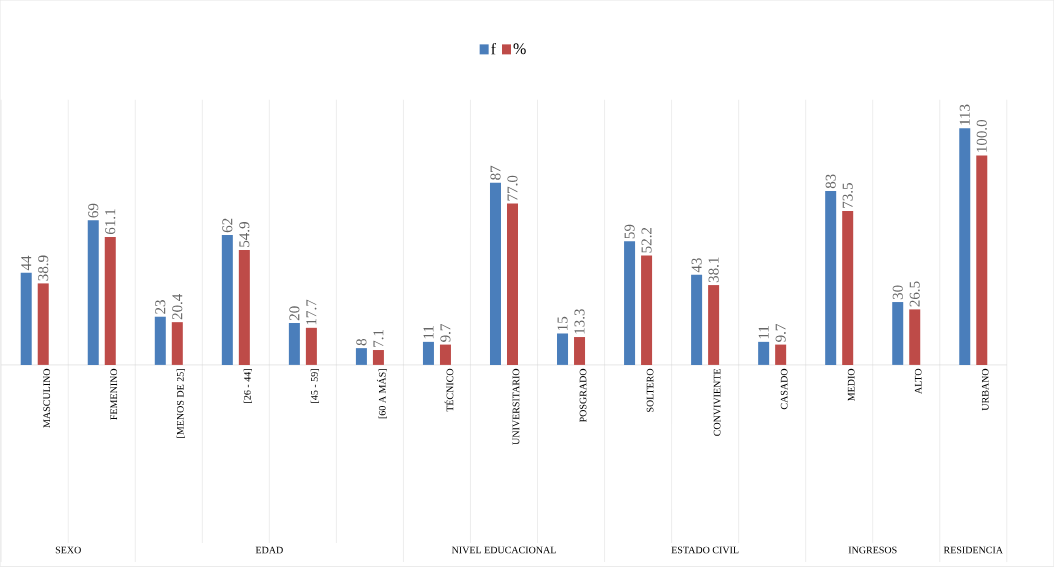 The image size is (1054, 567). What do you see at coordinates (973, 550) in the screenshot?
I see `text: RESIDENCIA` at bounding box center [973, 550].